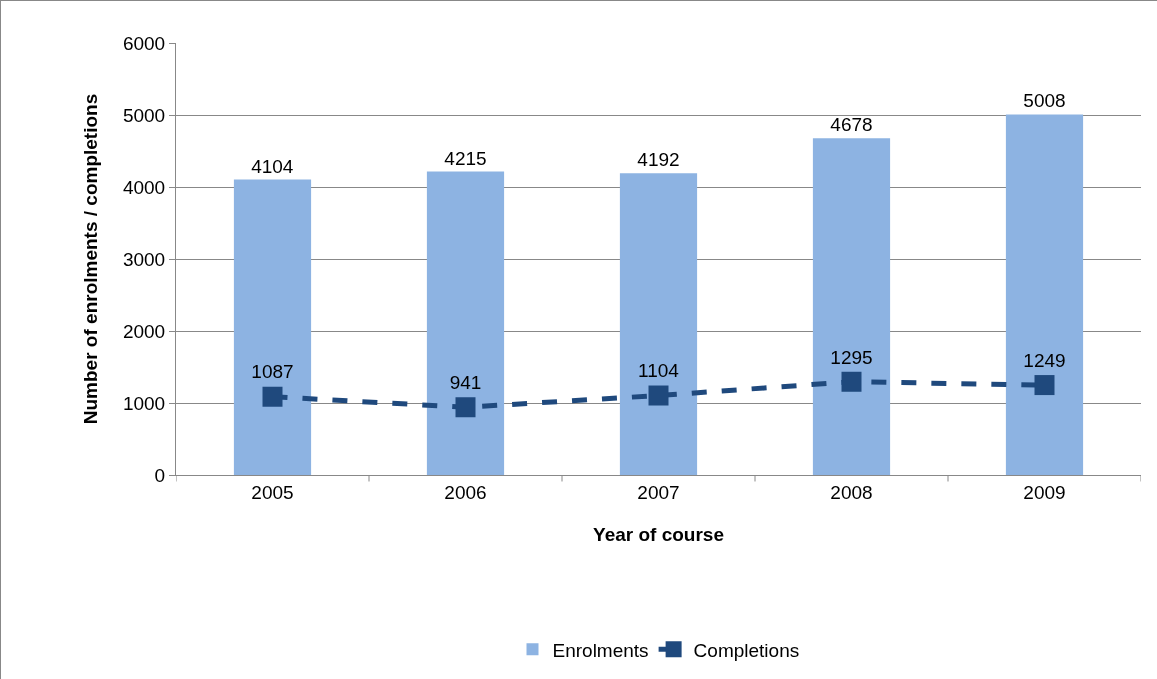 Image resolution: width=1157 pixels, height=679 pixels. I want to click on data-label: 1249, so click(1044, 360).